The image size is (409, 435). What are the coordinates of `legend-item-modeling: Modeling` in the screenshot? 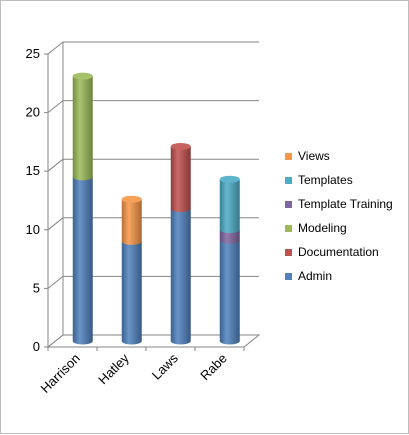 It's located at (316, 228).